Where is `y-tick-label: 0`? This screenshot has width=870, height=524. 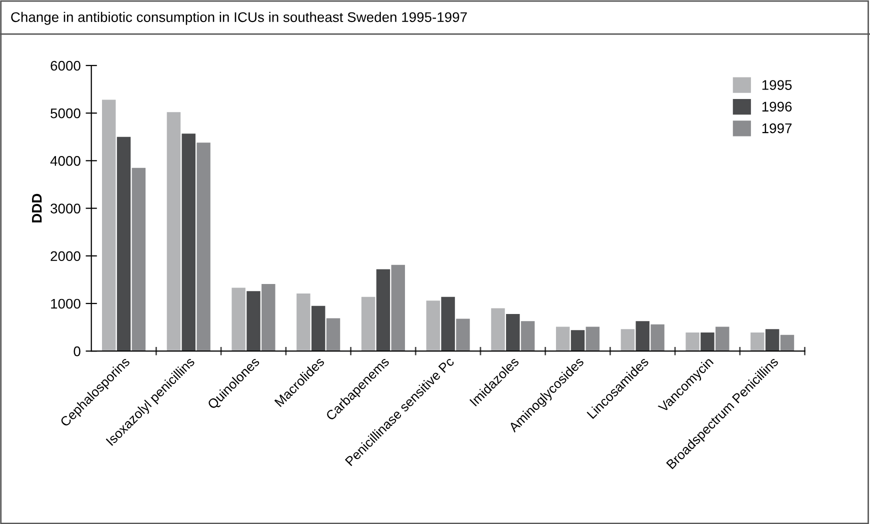 y-tick-label: 0 is located at coordinates (77, 351).